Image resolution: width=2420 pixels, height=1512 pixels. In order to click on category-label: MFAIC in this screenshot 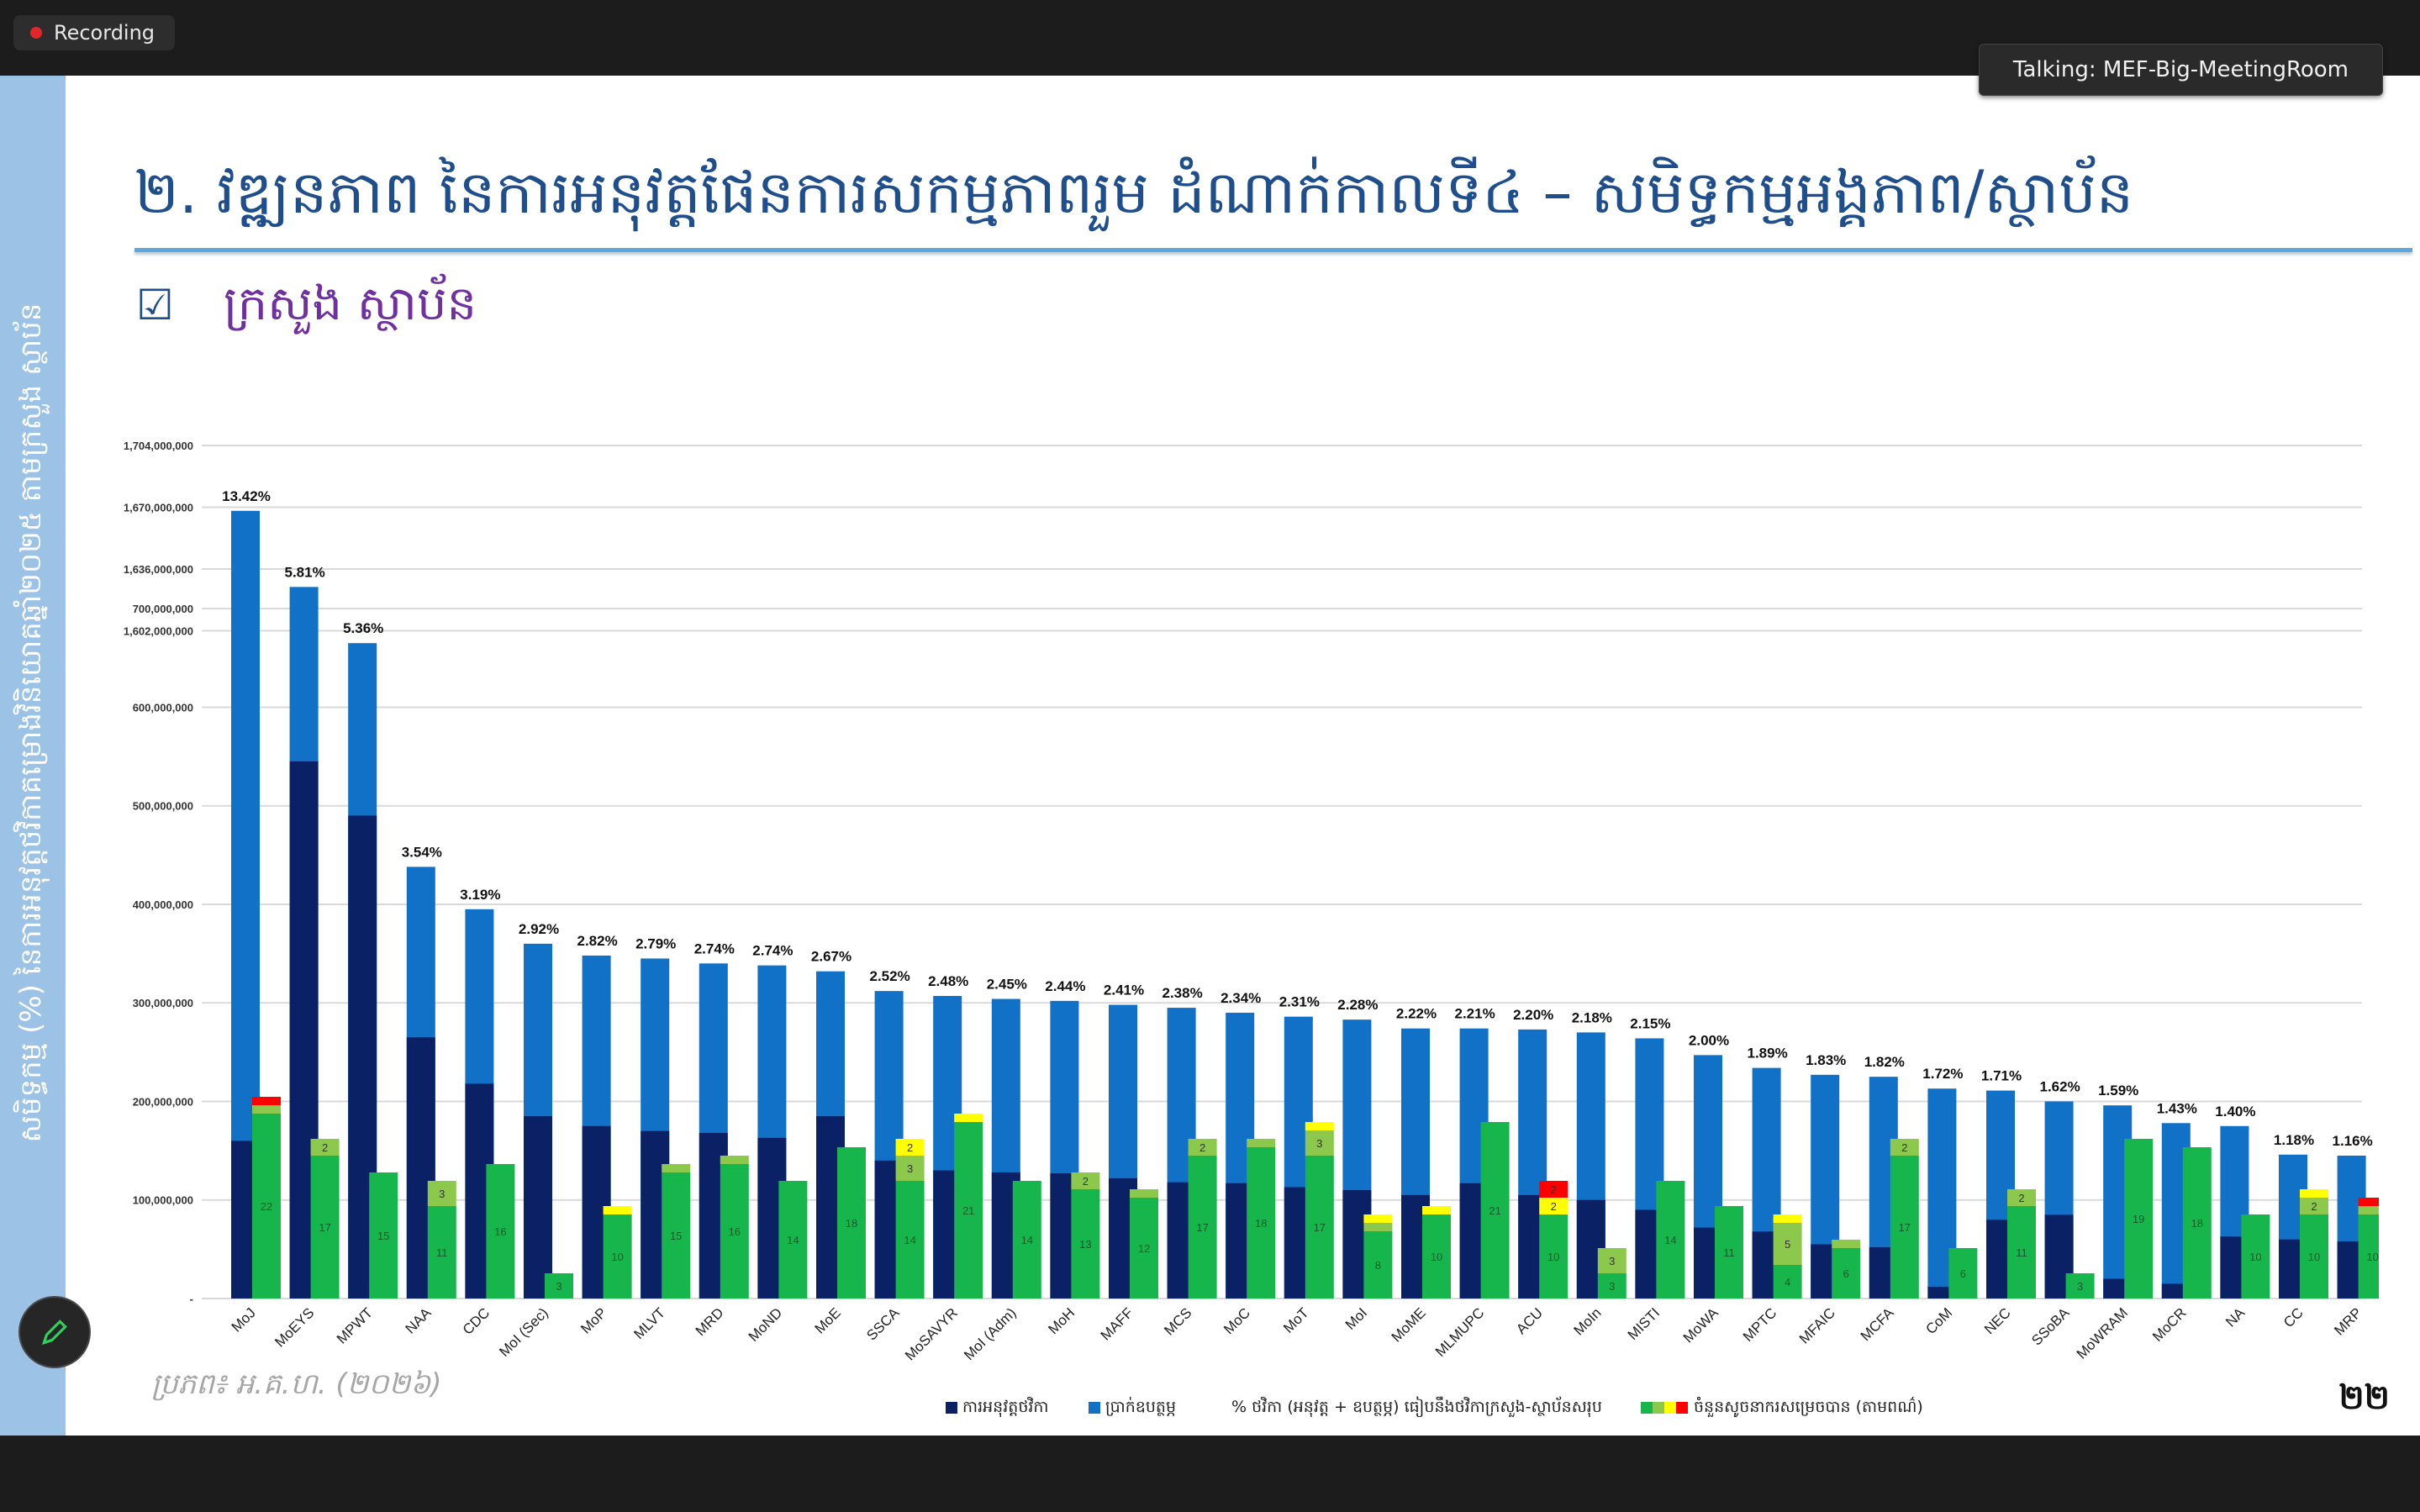, I will do `click(1817, 1325)`.